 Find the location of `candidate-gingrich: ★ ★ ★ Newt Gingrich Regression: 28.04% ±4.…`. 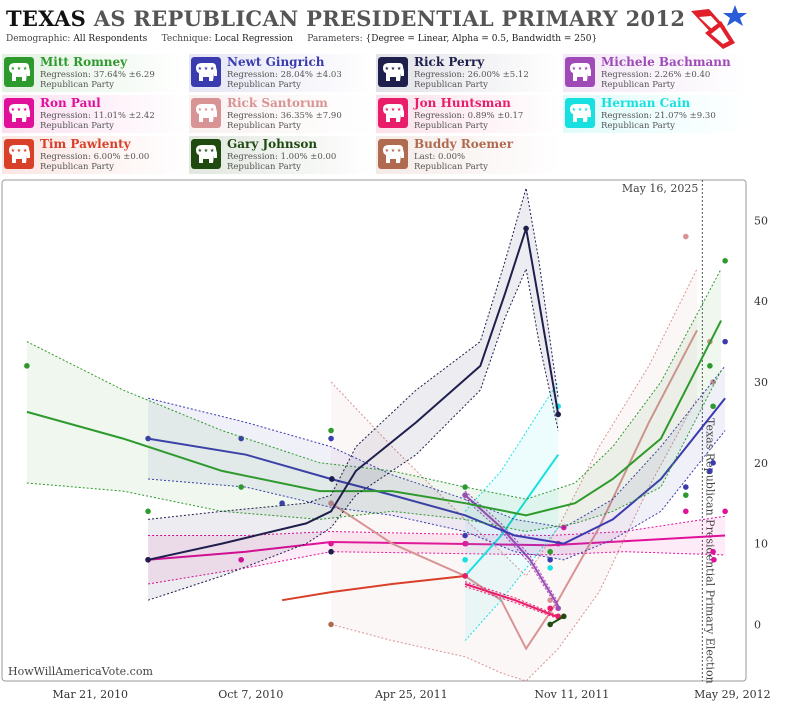

candidate-gingrich: ★ ★ ★ Newt Gingrich Regression: 28.04% ±4.… is located at coordinates (281, 73).